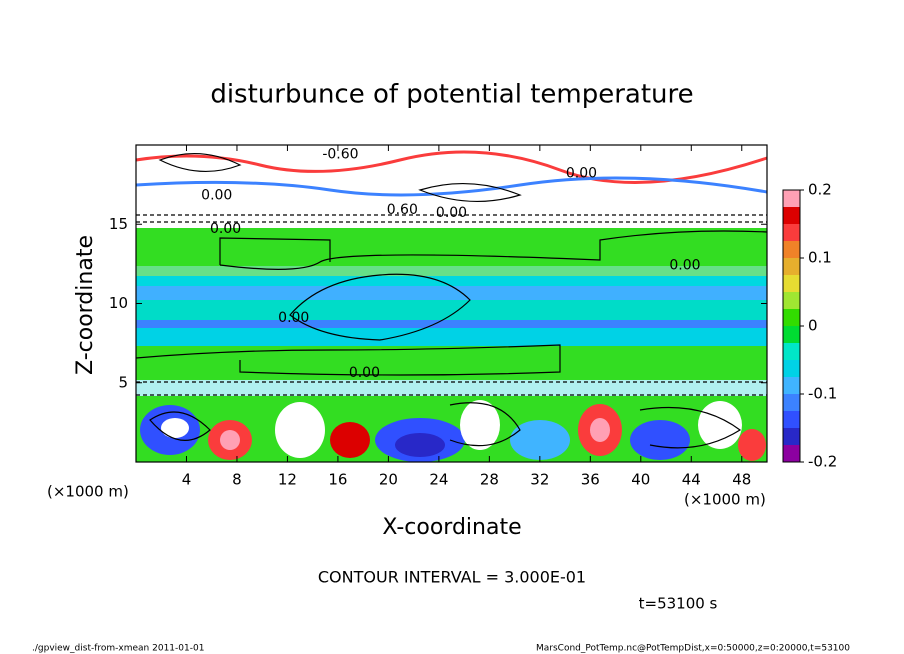 This screenshot has width=904, height=654. Describe the element at coordinates (539, 480) in the screenshot. I see `x-tick-label: 32` at that location.